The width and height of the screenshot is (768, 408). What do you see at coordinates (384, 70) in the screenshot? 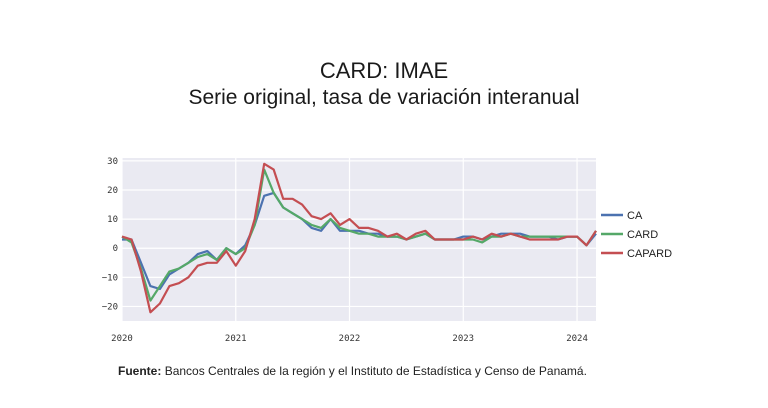
I see `chart-title: CARD: IMAE` at bounding box center [384, 70].